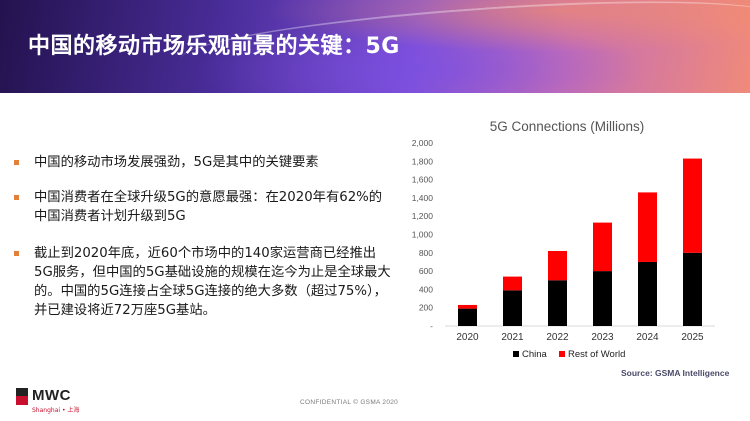  Describe the element at coordinates (423, 143) in the screenshot. I see `y-tick-label: 2,000` at that location.